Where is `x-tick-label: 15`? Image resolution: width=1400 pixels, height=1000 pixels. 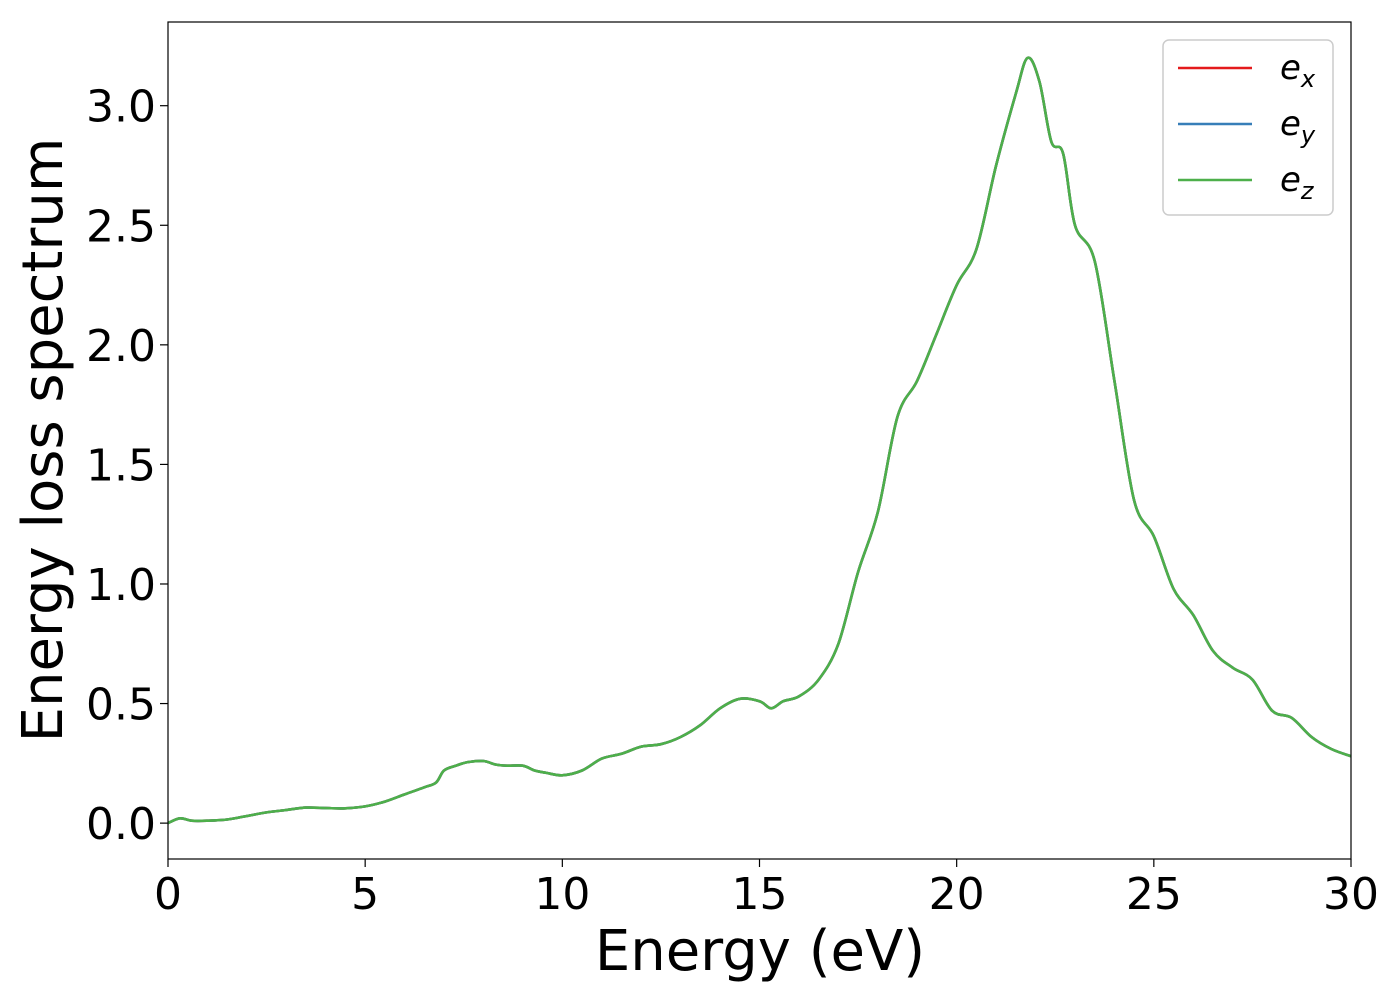
x-tick-label: 15 is located at coordinates (760, 894).